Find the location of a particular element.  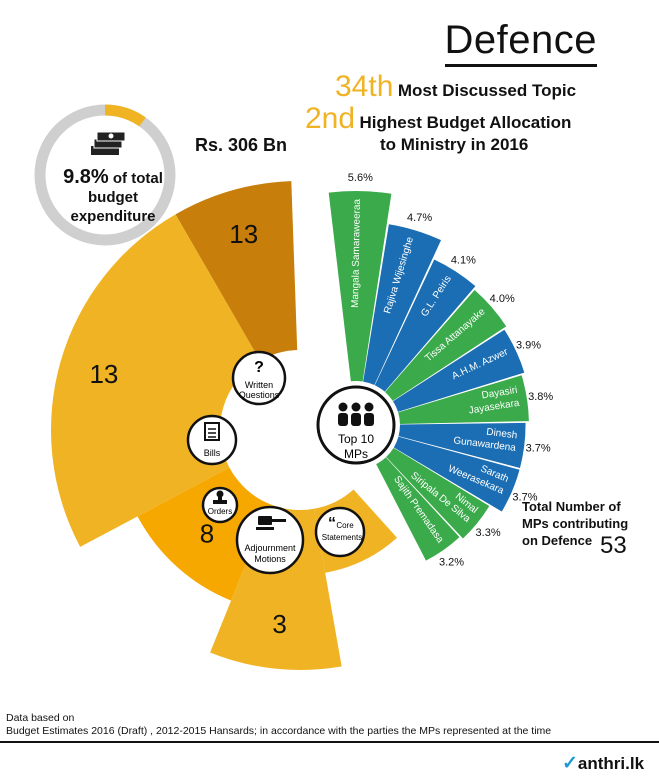

question-mark-icon: ? is located at coordinates (259, 367).